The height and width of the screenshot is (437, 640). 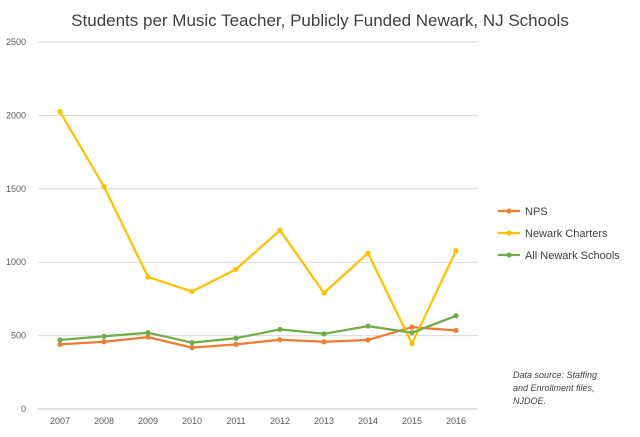 What do you see at coordinates (412, 421) in the screenshot?
I see `x-tick-label: 2015` at bounding box center [412, 421].